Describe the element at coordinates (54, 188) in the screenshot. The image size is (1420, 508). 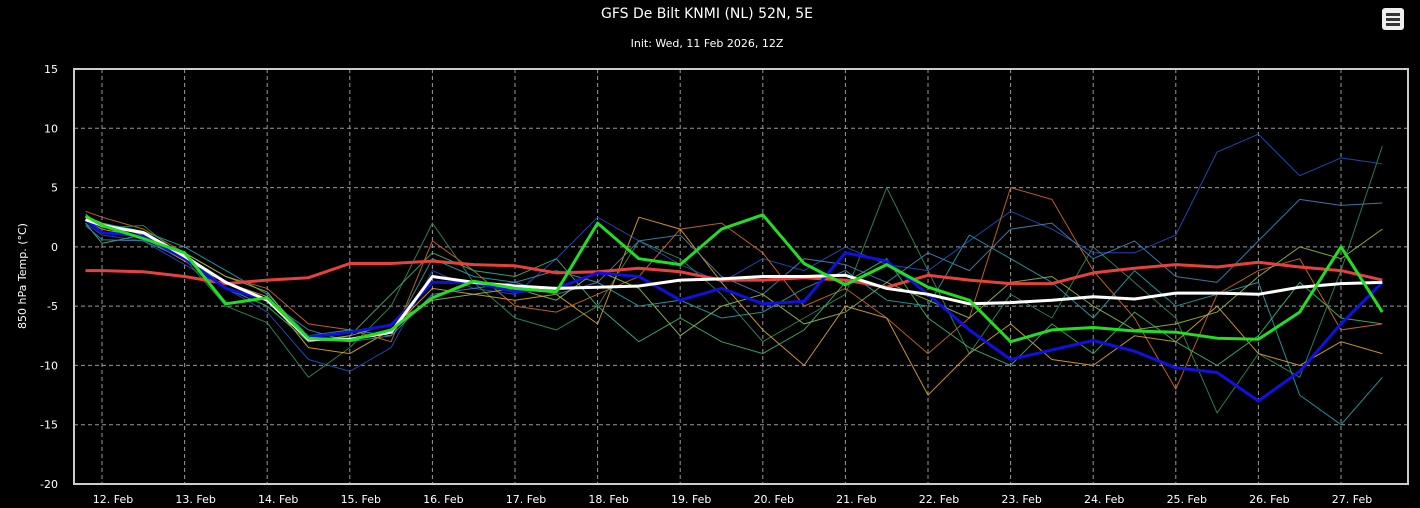
I see `y-tick-label: 5` at that location.